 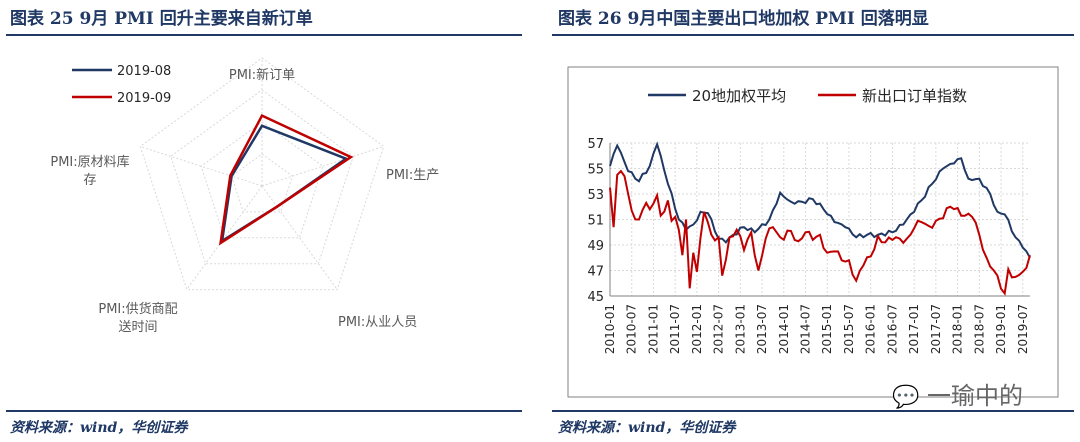 What do you see at coordinates (264, 35) in the screenshot?
I see `radar-title-rule` at bounding box center [264, 35].